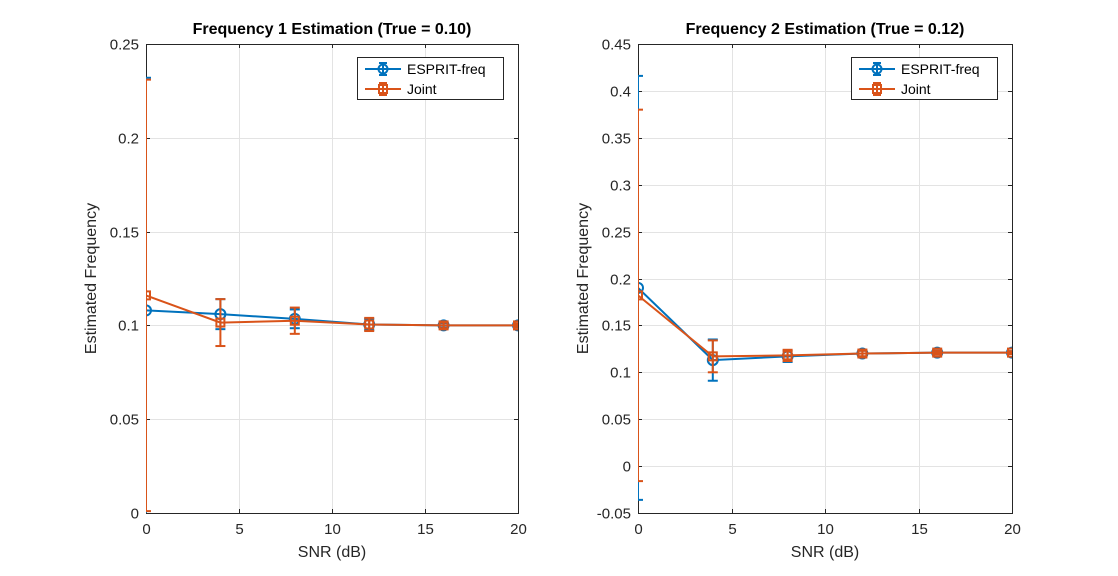  Describe the element at coordinates (614, 514) in the screenshot. I see `y-tick-label: -0.05` at that location.